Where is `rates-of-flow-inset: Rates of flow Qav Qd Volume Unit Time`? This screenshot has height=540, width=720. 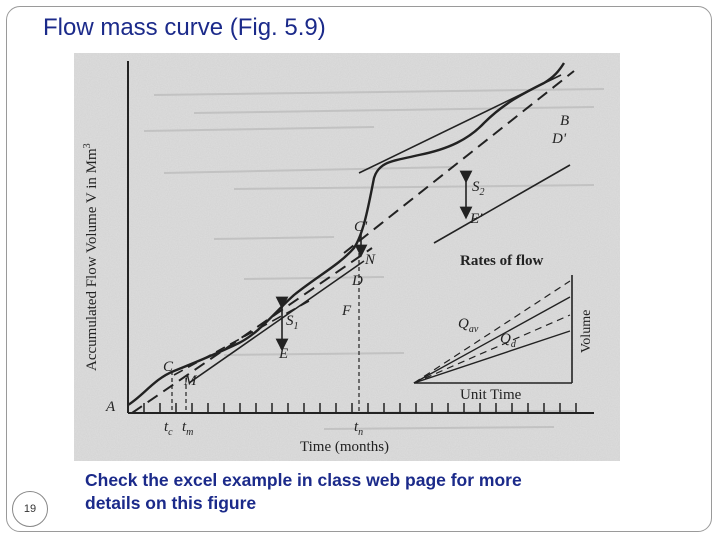
rates-of-flow-inset: Rates of flow Qav Qd Volume Unit Time is located at coordinates (503, 328).